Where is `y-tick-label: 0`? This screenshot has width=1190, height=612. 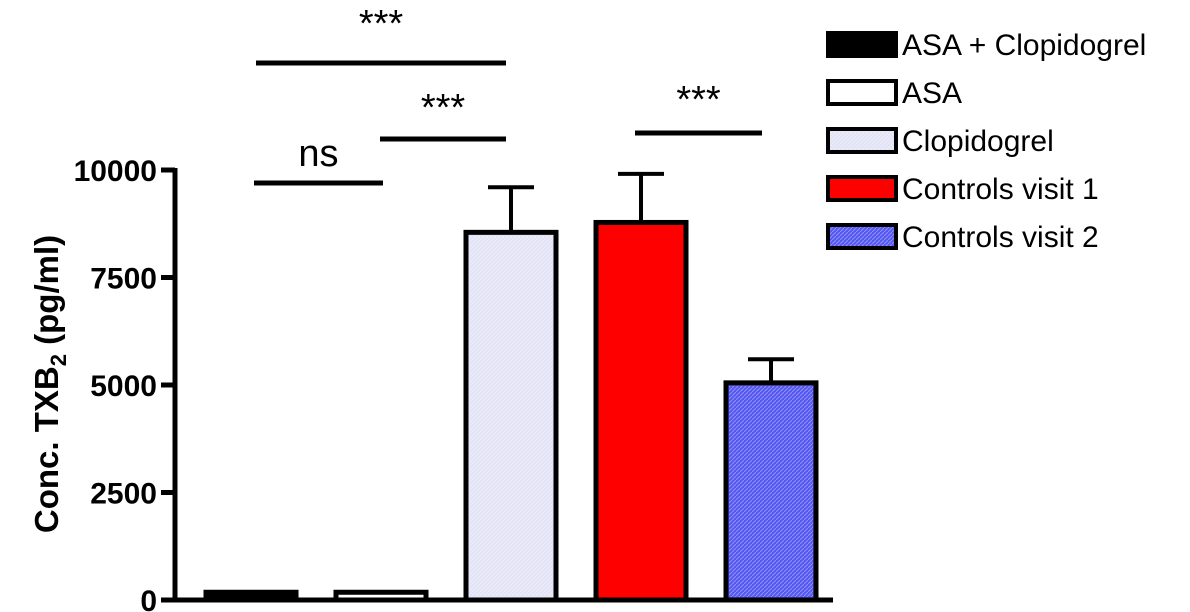
y-tick-label: 0 is located at coordinates (148, 598).